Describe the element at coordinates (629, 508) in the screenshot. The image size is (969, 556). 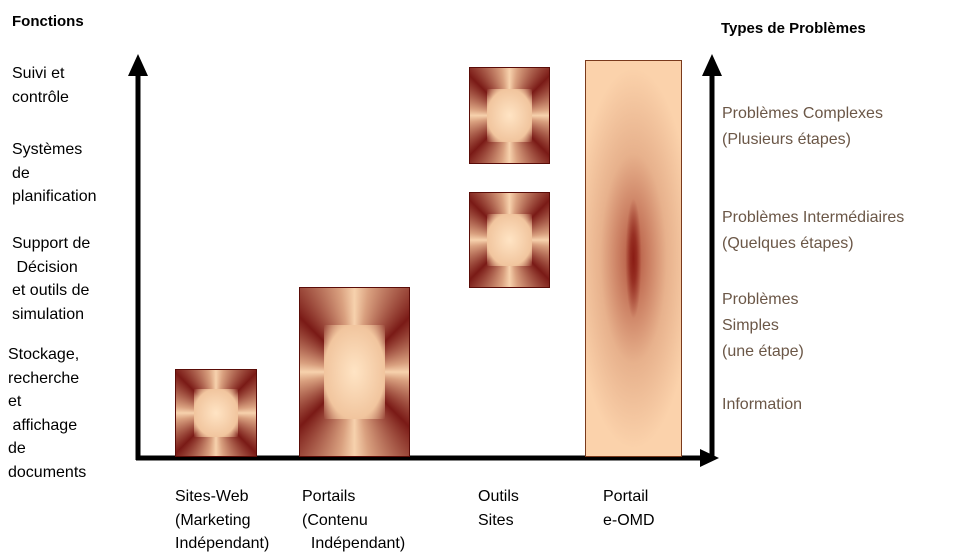
I see `category-portail-e-omd: Portail e-OMD` at that location.